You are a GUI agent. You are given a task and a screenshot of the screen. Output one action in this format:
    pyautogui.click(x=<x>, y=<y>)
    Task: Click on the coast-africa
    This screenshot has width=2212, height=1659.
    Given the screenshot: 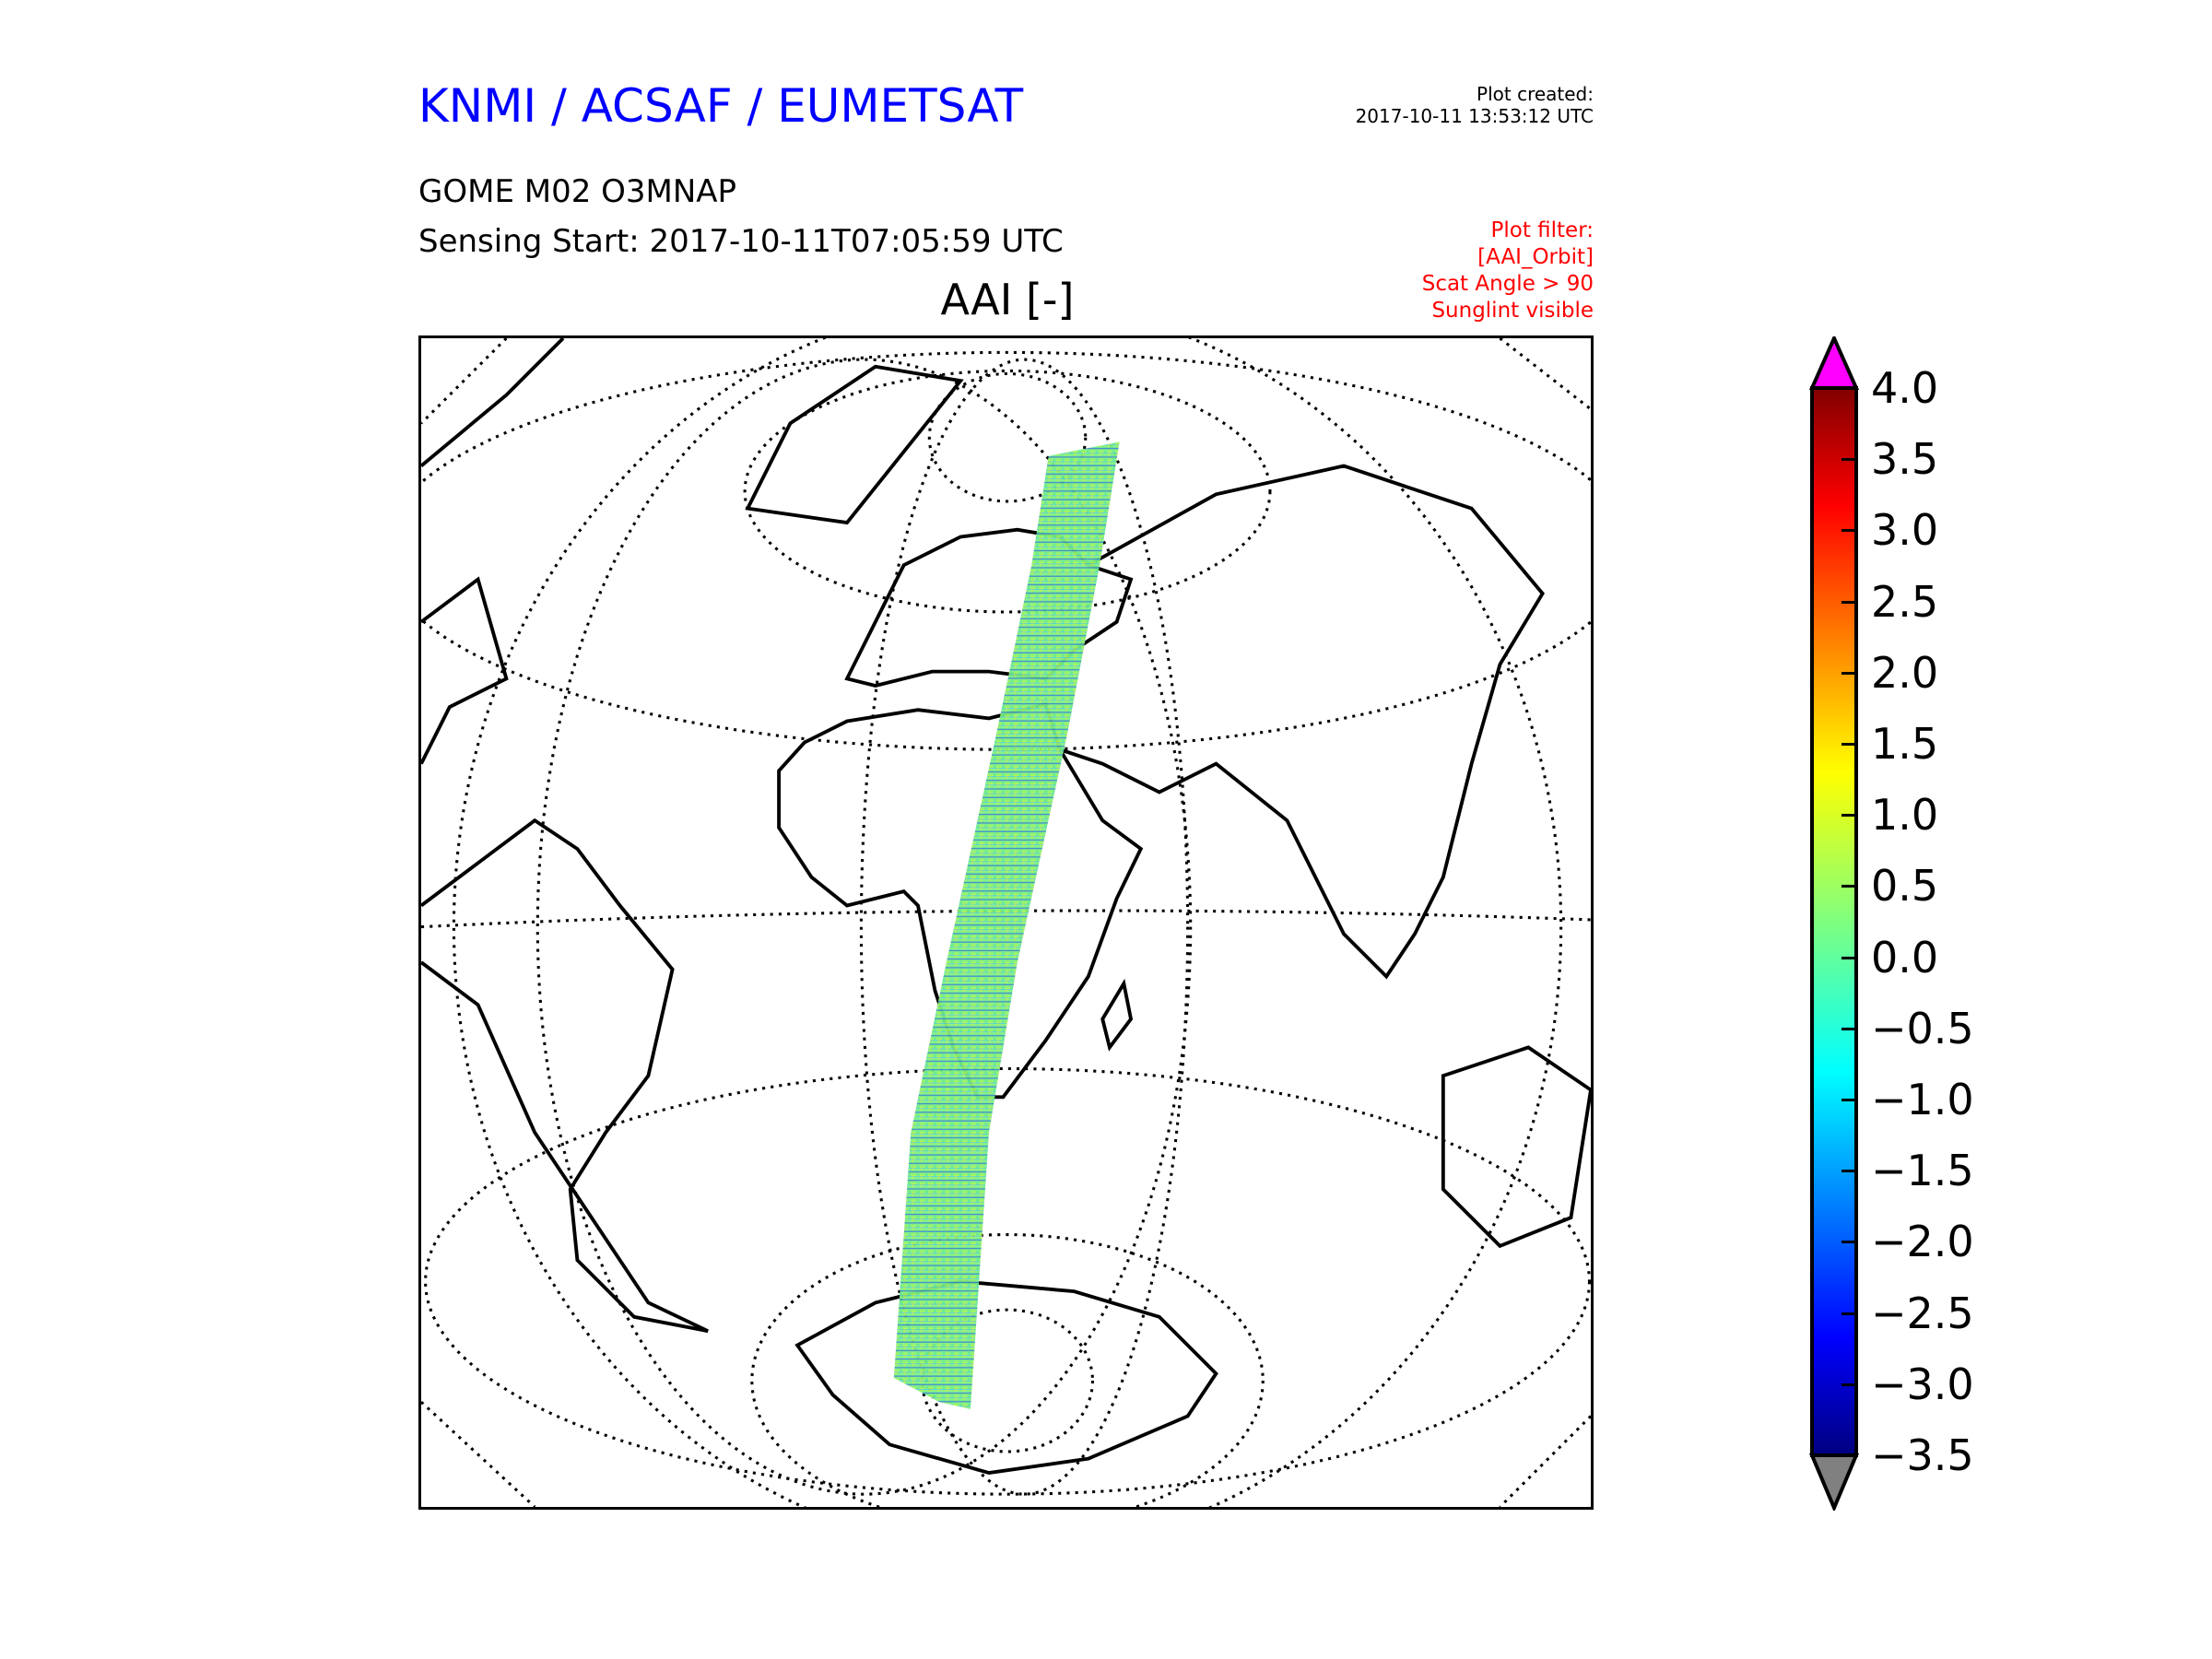 What is the action you would take?
    pyautogui.click(x=960, y=900)
    